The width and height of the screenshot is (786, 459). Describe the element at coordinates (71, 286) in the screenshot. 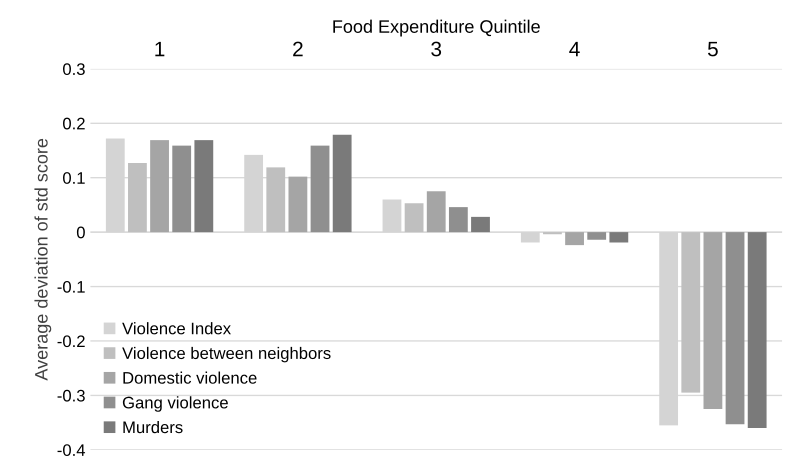

I see `y-tick-label: -0.1` at that location.